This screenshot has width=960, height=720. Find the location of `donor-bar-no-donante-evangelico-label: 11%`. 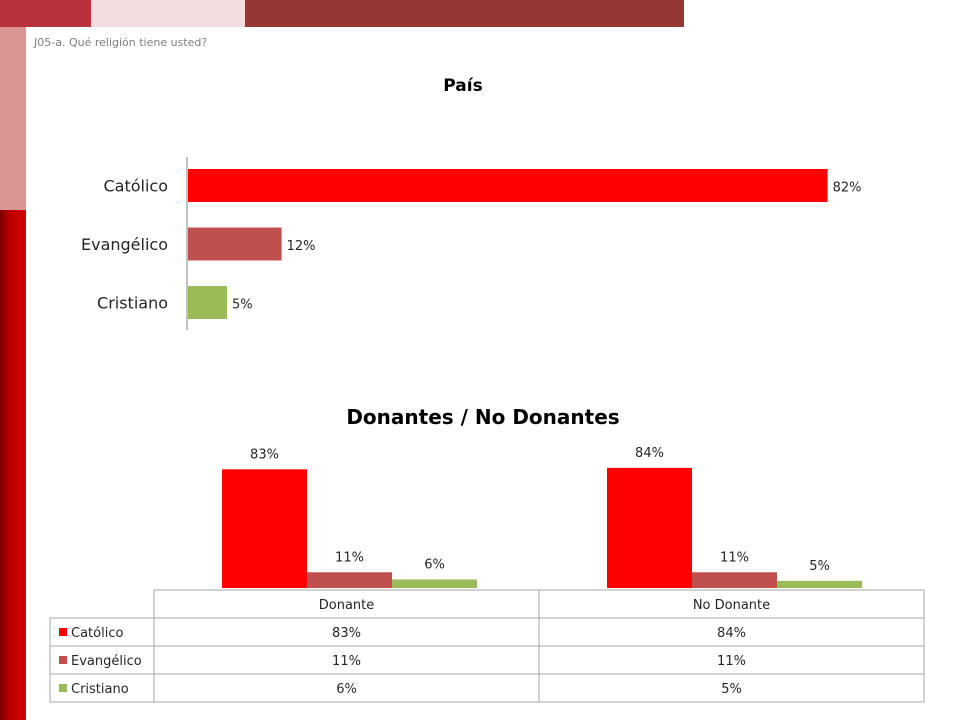

donor-bar-no-donante-evangelico-label: 11% is located at coordinates (734, 557).